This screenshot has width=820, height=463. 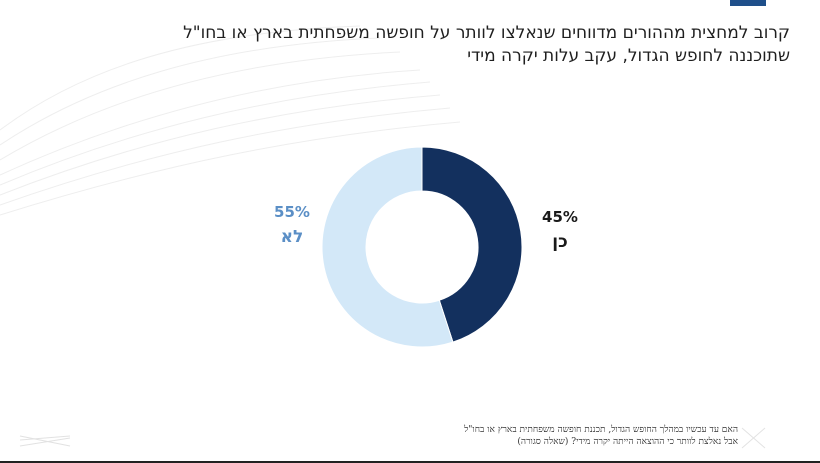 I want to click on slice-name-label-0: כן, so click(x=559, y=242).